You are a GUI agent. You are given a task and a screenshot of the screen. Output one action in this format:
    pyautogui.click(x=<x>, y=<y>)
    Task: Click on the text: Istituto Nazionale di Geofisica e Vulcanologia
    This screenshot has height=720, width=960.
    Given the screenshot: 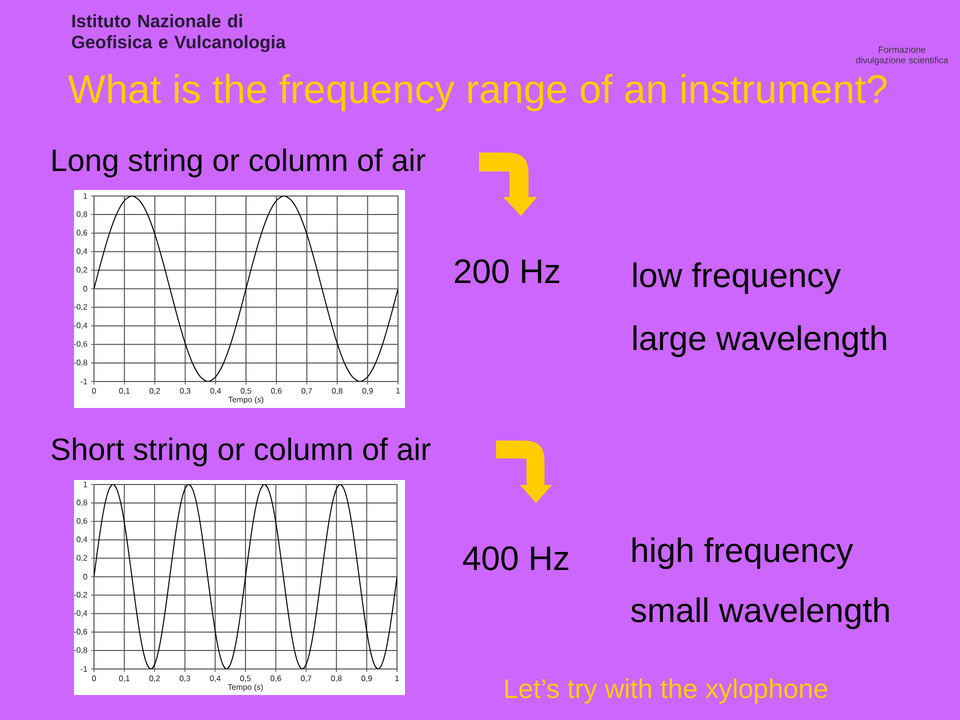 What is the action you would take?
    pyautogui.click(x=179, y=33)
    